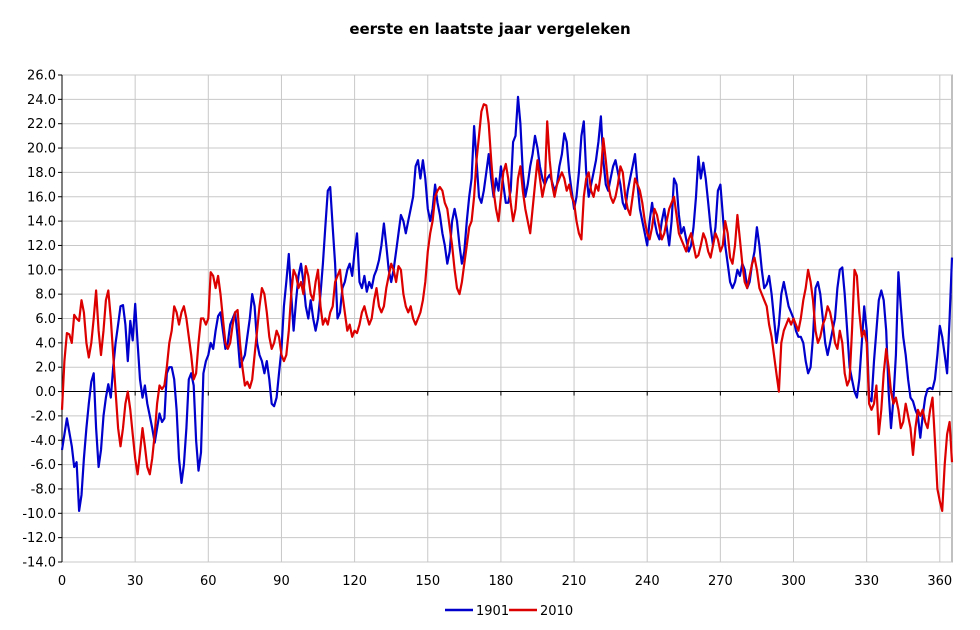  I want to click on legend: 1901 2010, so click(509, 611).